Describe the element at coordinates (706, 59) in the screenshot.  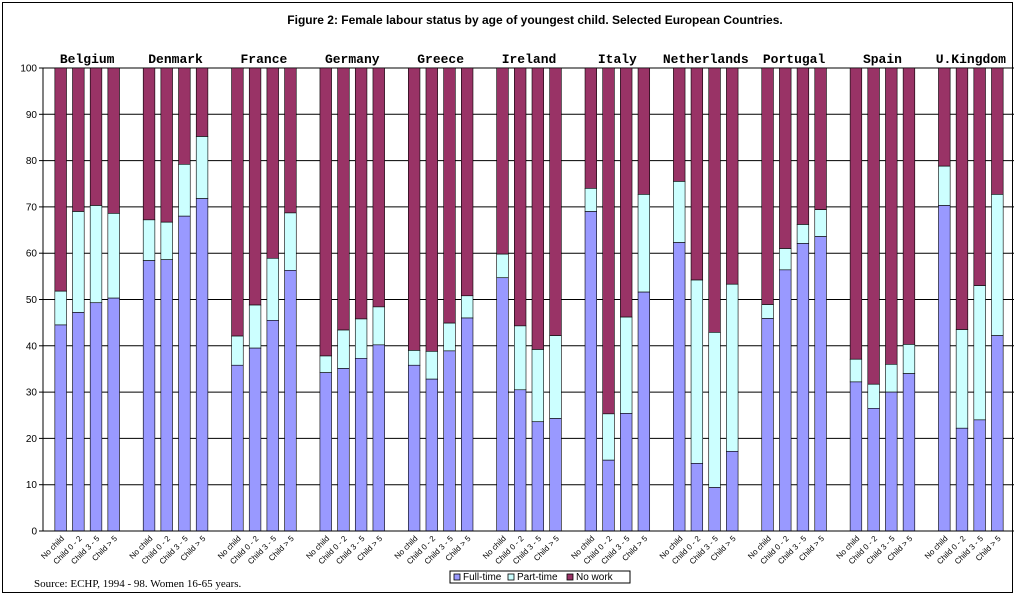
I see `country-label-netherlands: Netherlands` at that location.